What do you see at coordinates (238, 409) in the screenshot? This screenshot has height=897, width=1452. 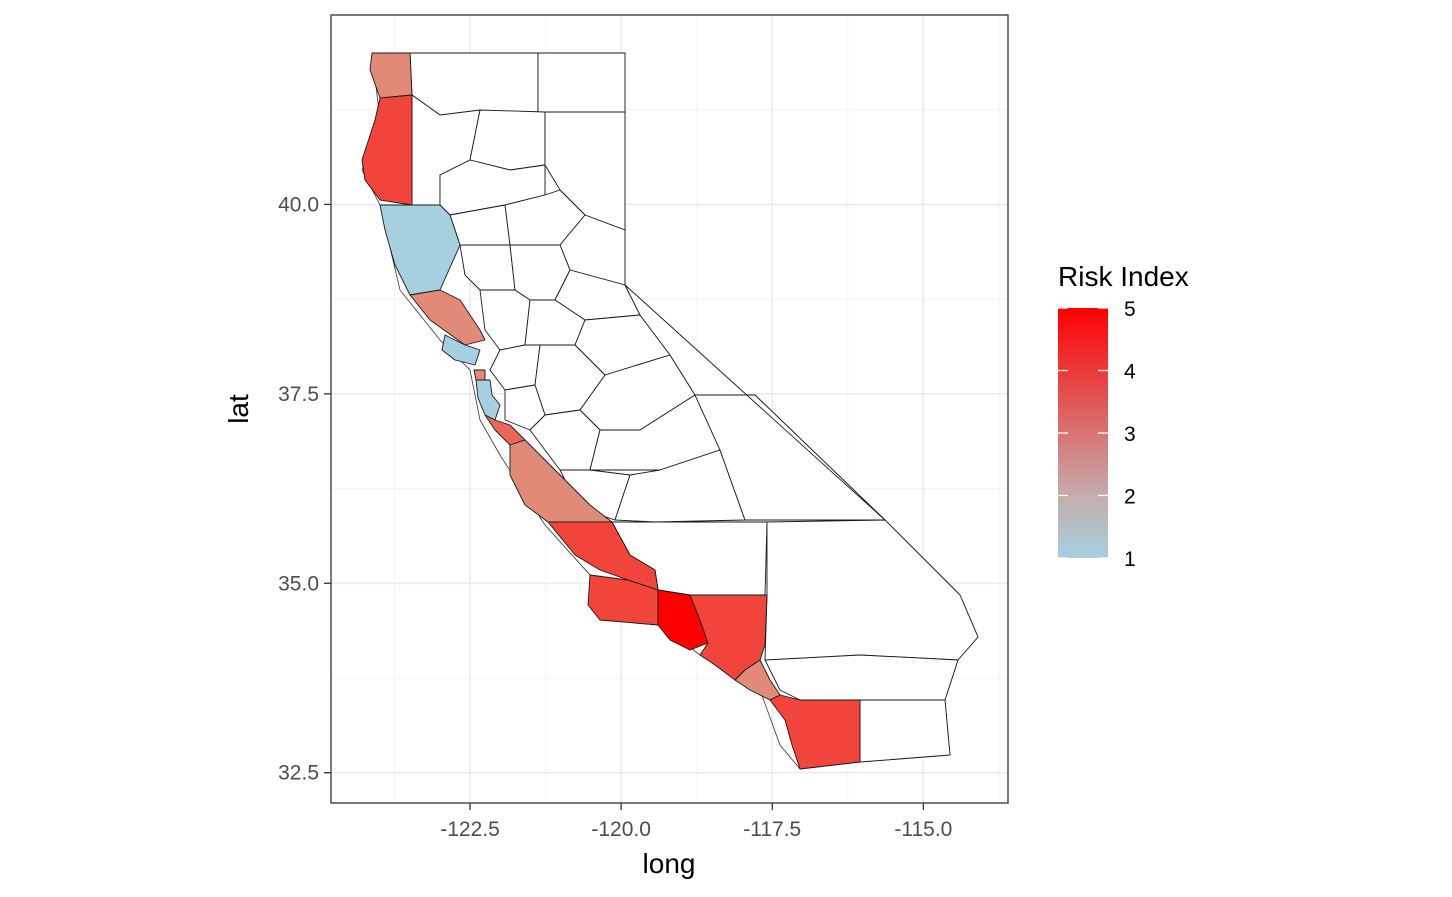 I see `y-axis-title: lat` at bounding box center [238, 409].